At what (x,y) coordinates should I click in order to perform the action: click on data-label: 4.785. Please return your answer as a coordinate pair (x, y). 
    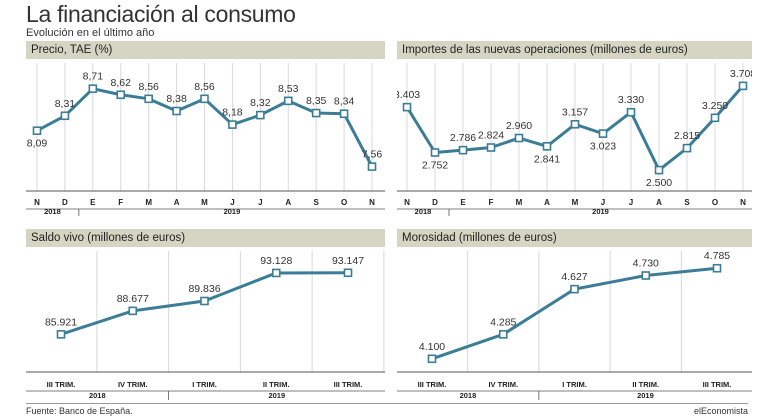
    Looking at the image, I should click on (717, 256).